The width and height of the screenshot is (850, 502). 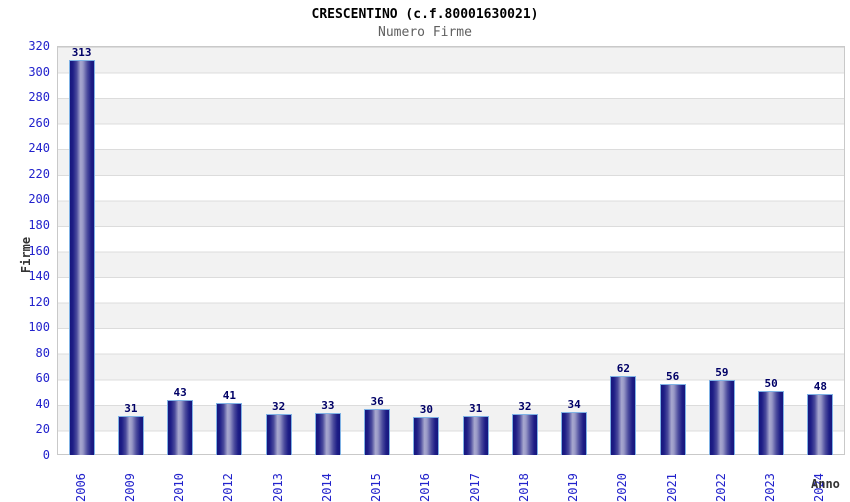 What do you see at coordinates (622, 487) in the screenshot?
I see `x-tick-label: 2020` at bounding box center [622, 487].